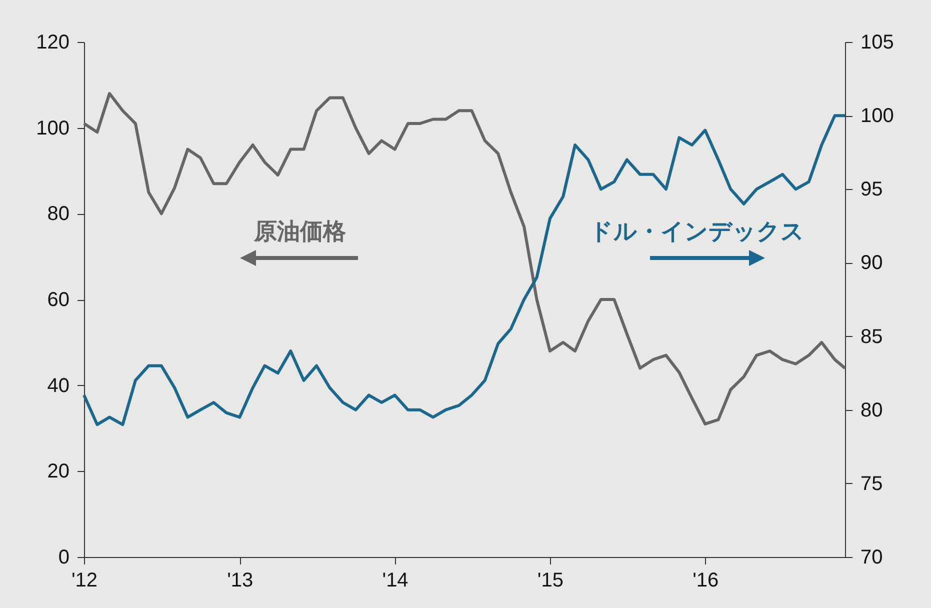 This screenshot has width=931, height=608. Describe the element at coordinates (299, 231) in the screenshot. I see `annotation: 原油価格` at that location.